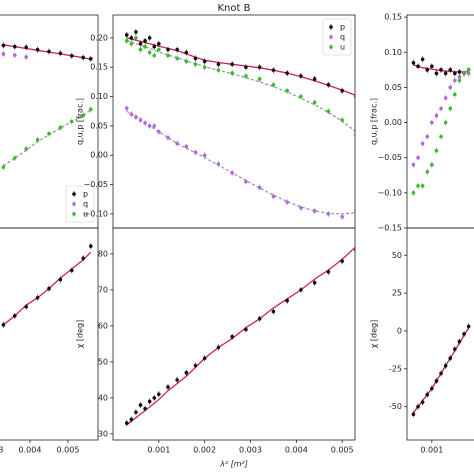  Describe the element at coordinates (99, 125) in the screenshot. I see `y-tick-label: 0.05` at that location.